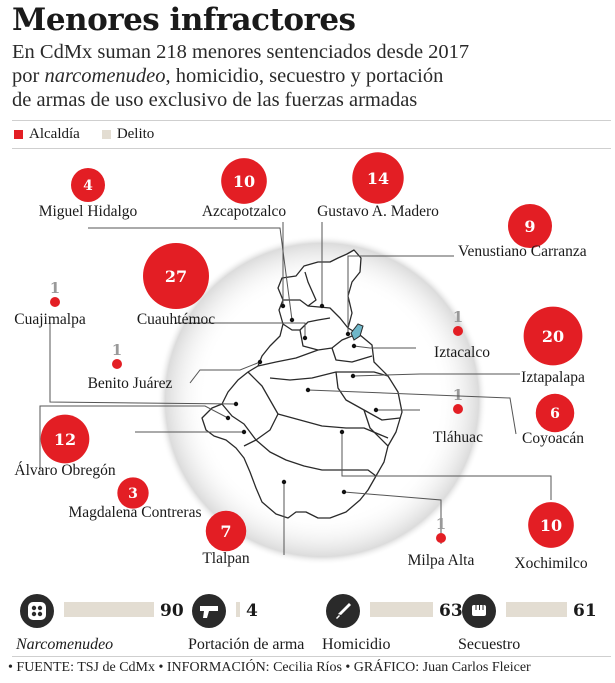 Image resolution: width=615 pixels, height=683 pixels. What do you see at coordinates (436, 375) in the screenshot?
I see `leader-line-iztapalapa` at bounding box center [436, 375].